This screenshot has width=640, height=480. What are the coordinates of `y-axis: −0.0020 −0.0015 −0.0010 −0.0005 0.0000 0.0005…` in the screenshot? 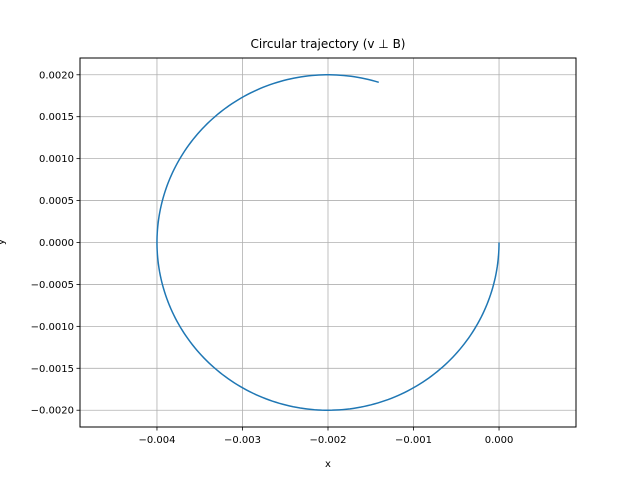 It's located at (55, 243).